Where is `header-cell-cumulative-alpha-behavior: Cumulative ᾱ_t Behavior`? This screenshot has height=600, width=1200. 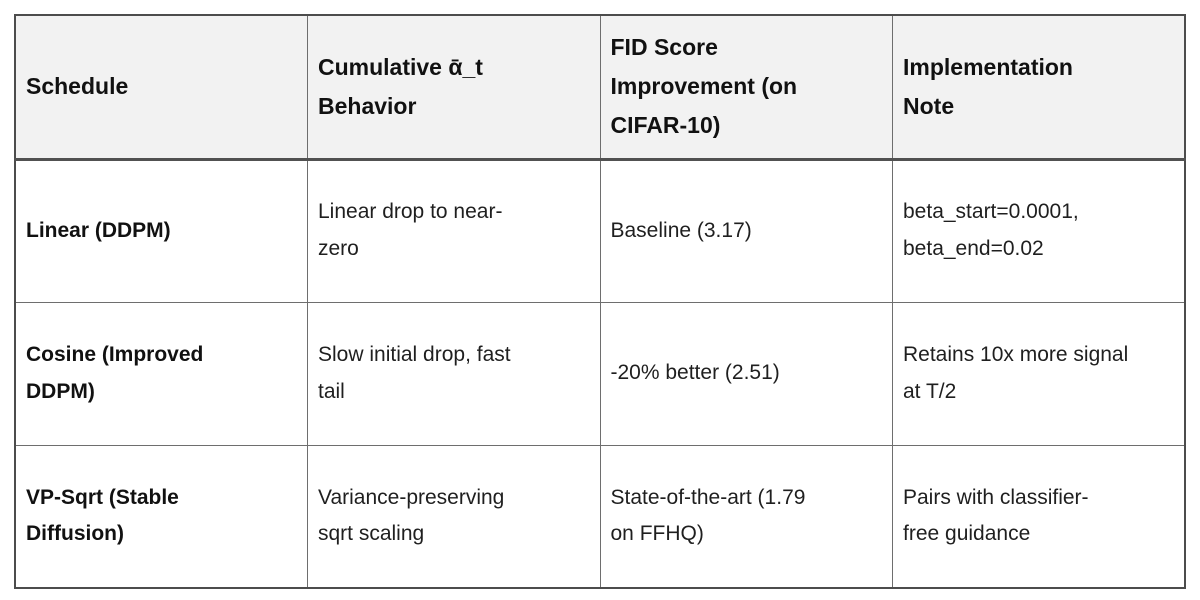
header-cell-cumulative-alpha-behavior: Cumulative ᾱ_t Behavior is located at coordinates (454, 87).